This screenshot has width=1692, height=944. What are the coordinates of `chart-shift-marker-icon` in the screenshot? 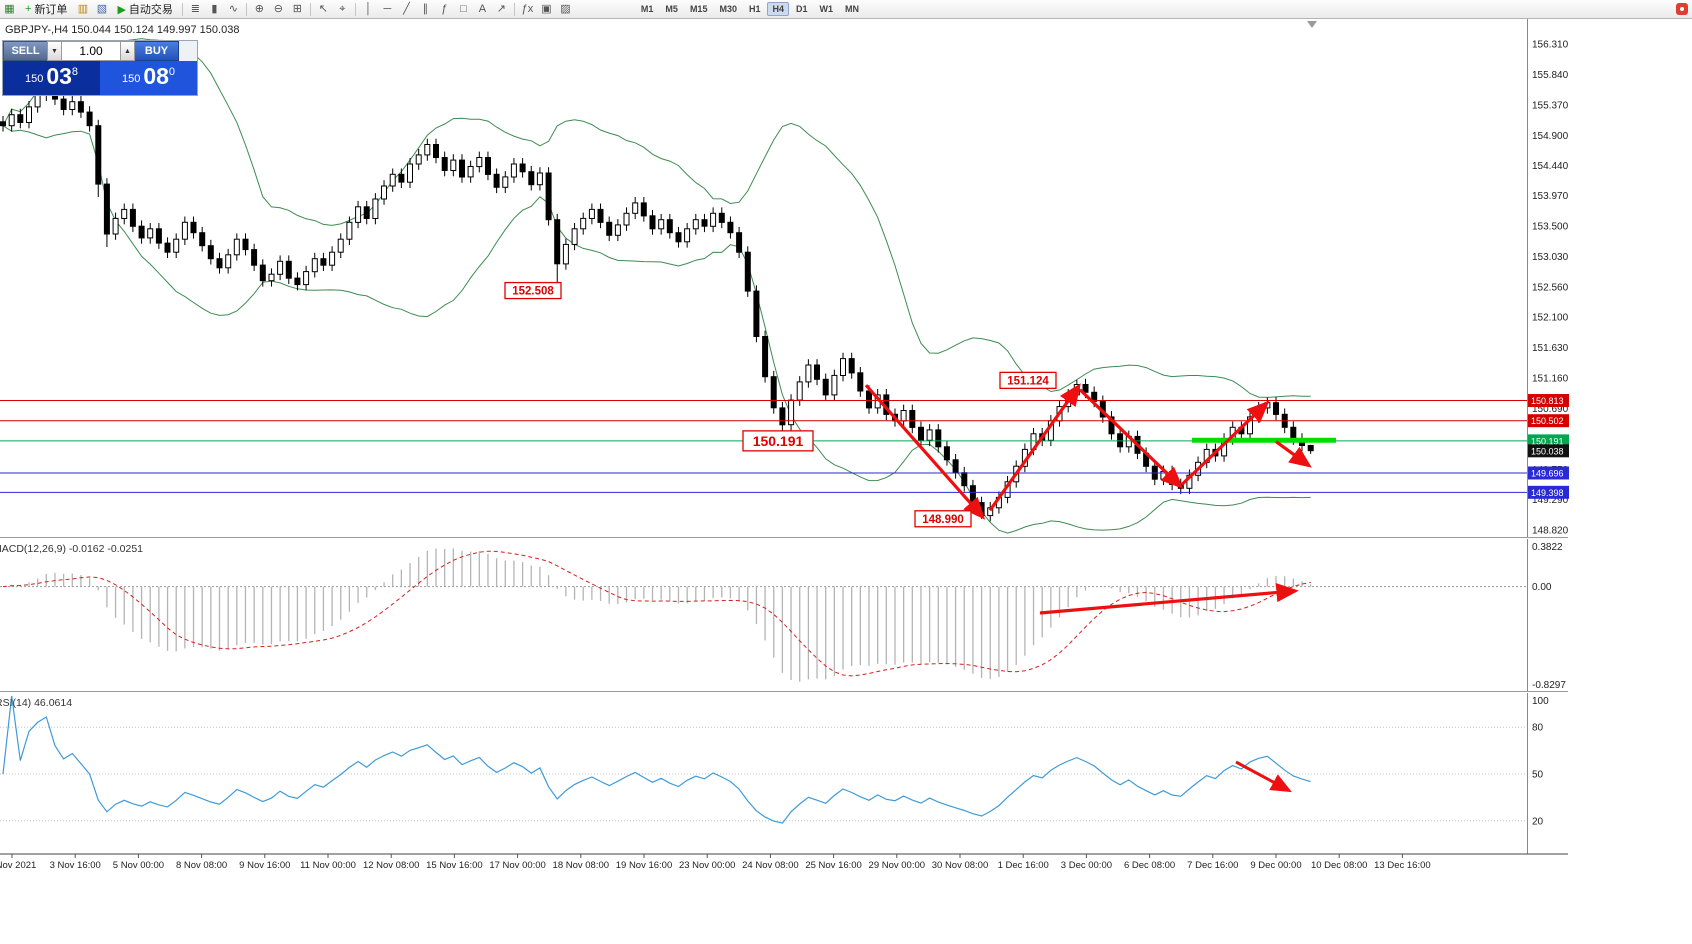 It's located at (1312, 24).